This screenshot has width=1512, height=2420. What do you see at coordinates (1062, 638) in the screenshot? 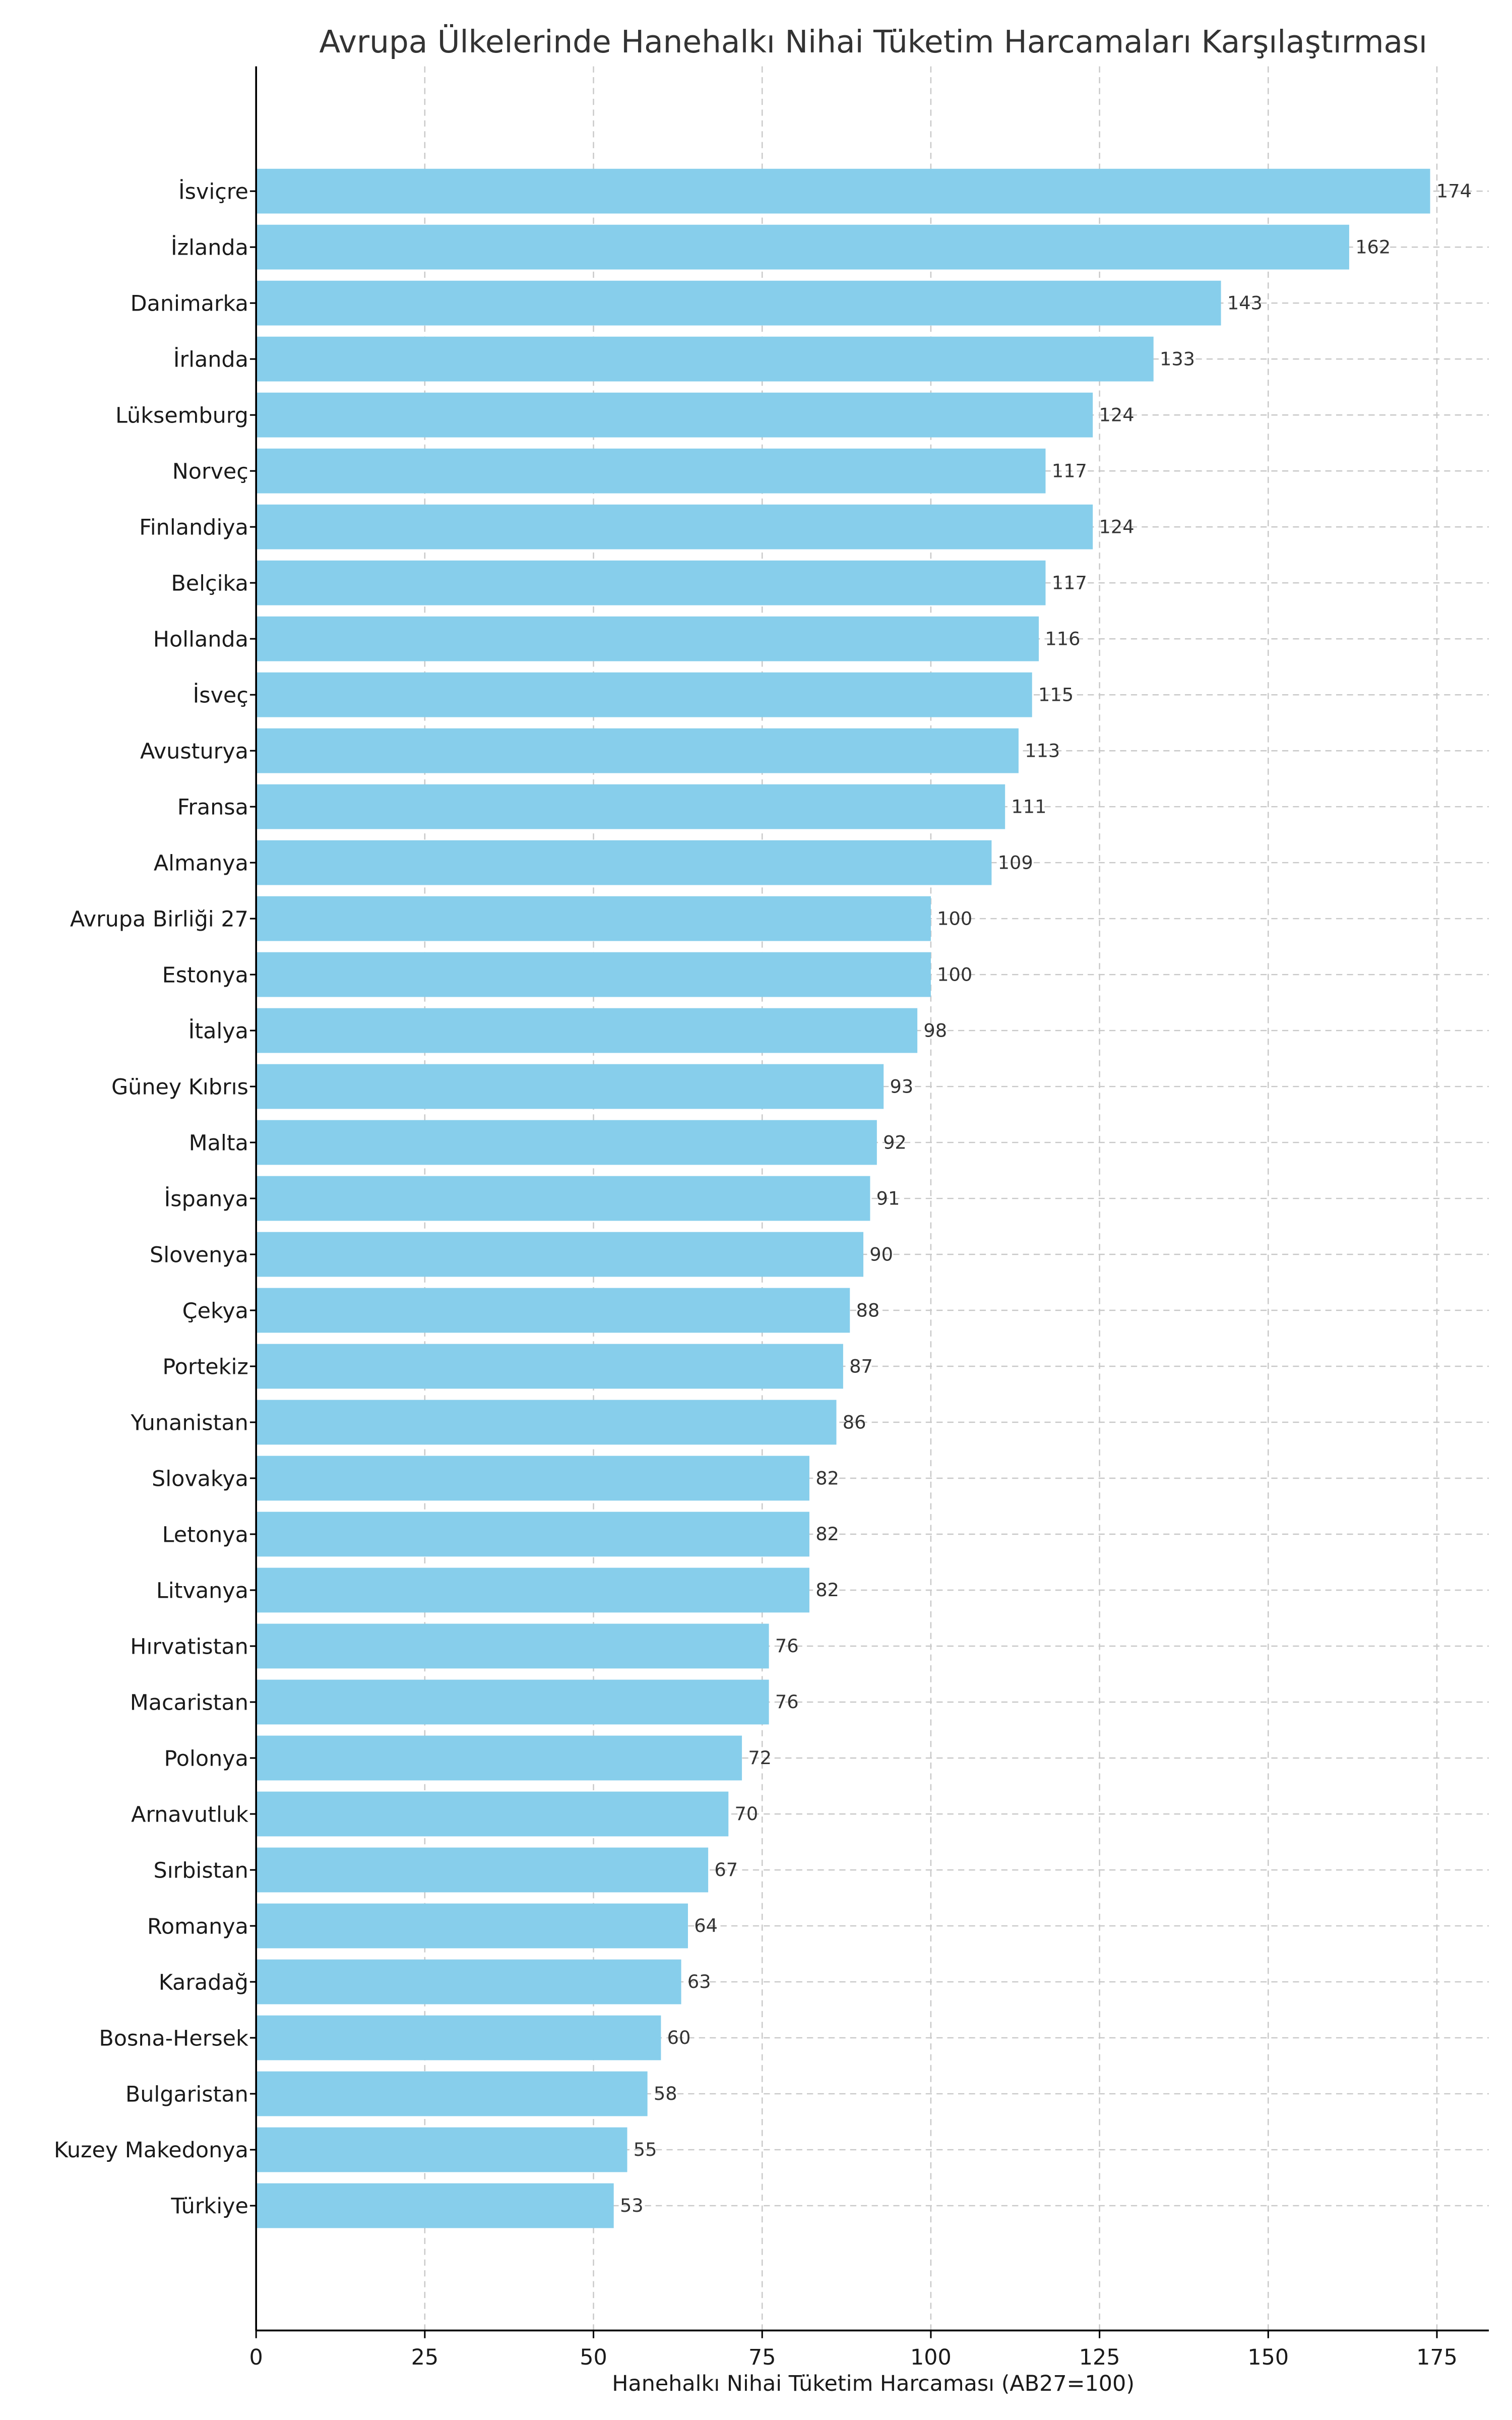
I see `value-label: 116` at bounding box center [1062, 638].